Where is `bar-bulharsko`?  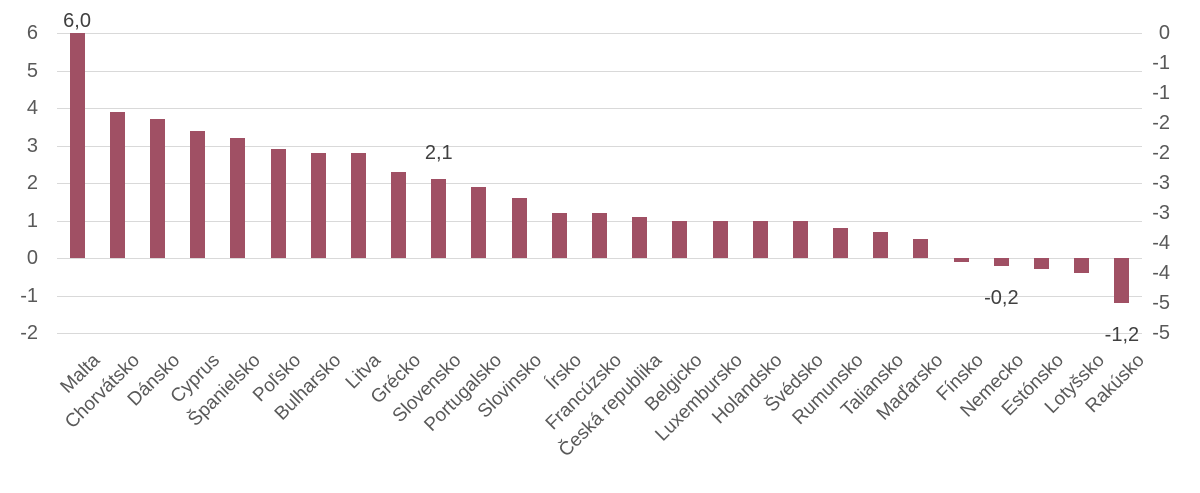
bar-bulharsko is located at coordinates (318, 205).